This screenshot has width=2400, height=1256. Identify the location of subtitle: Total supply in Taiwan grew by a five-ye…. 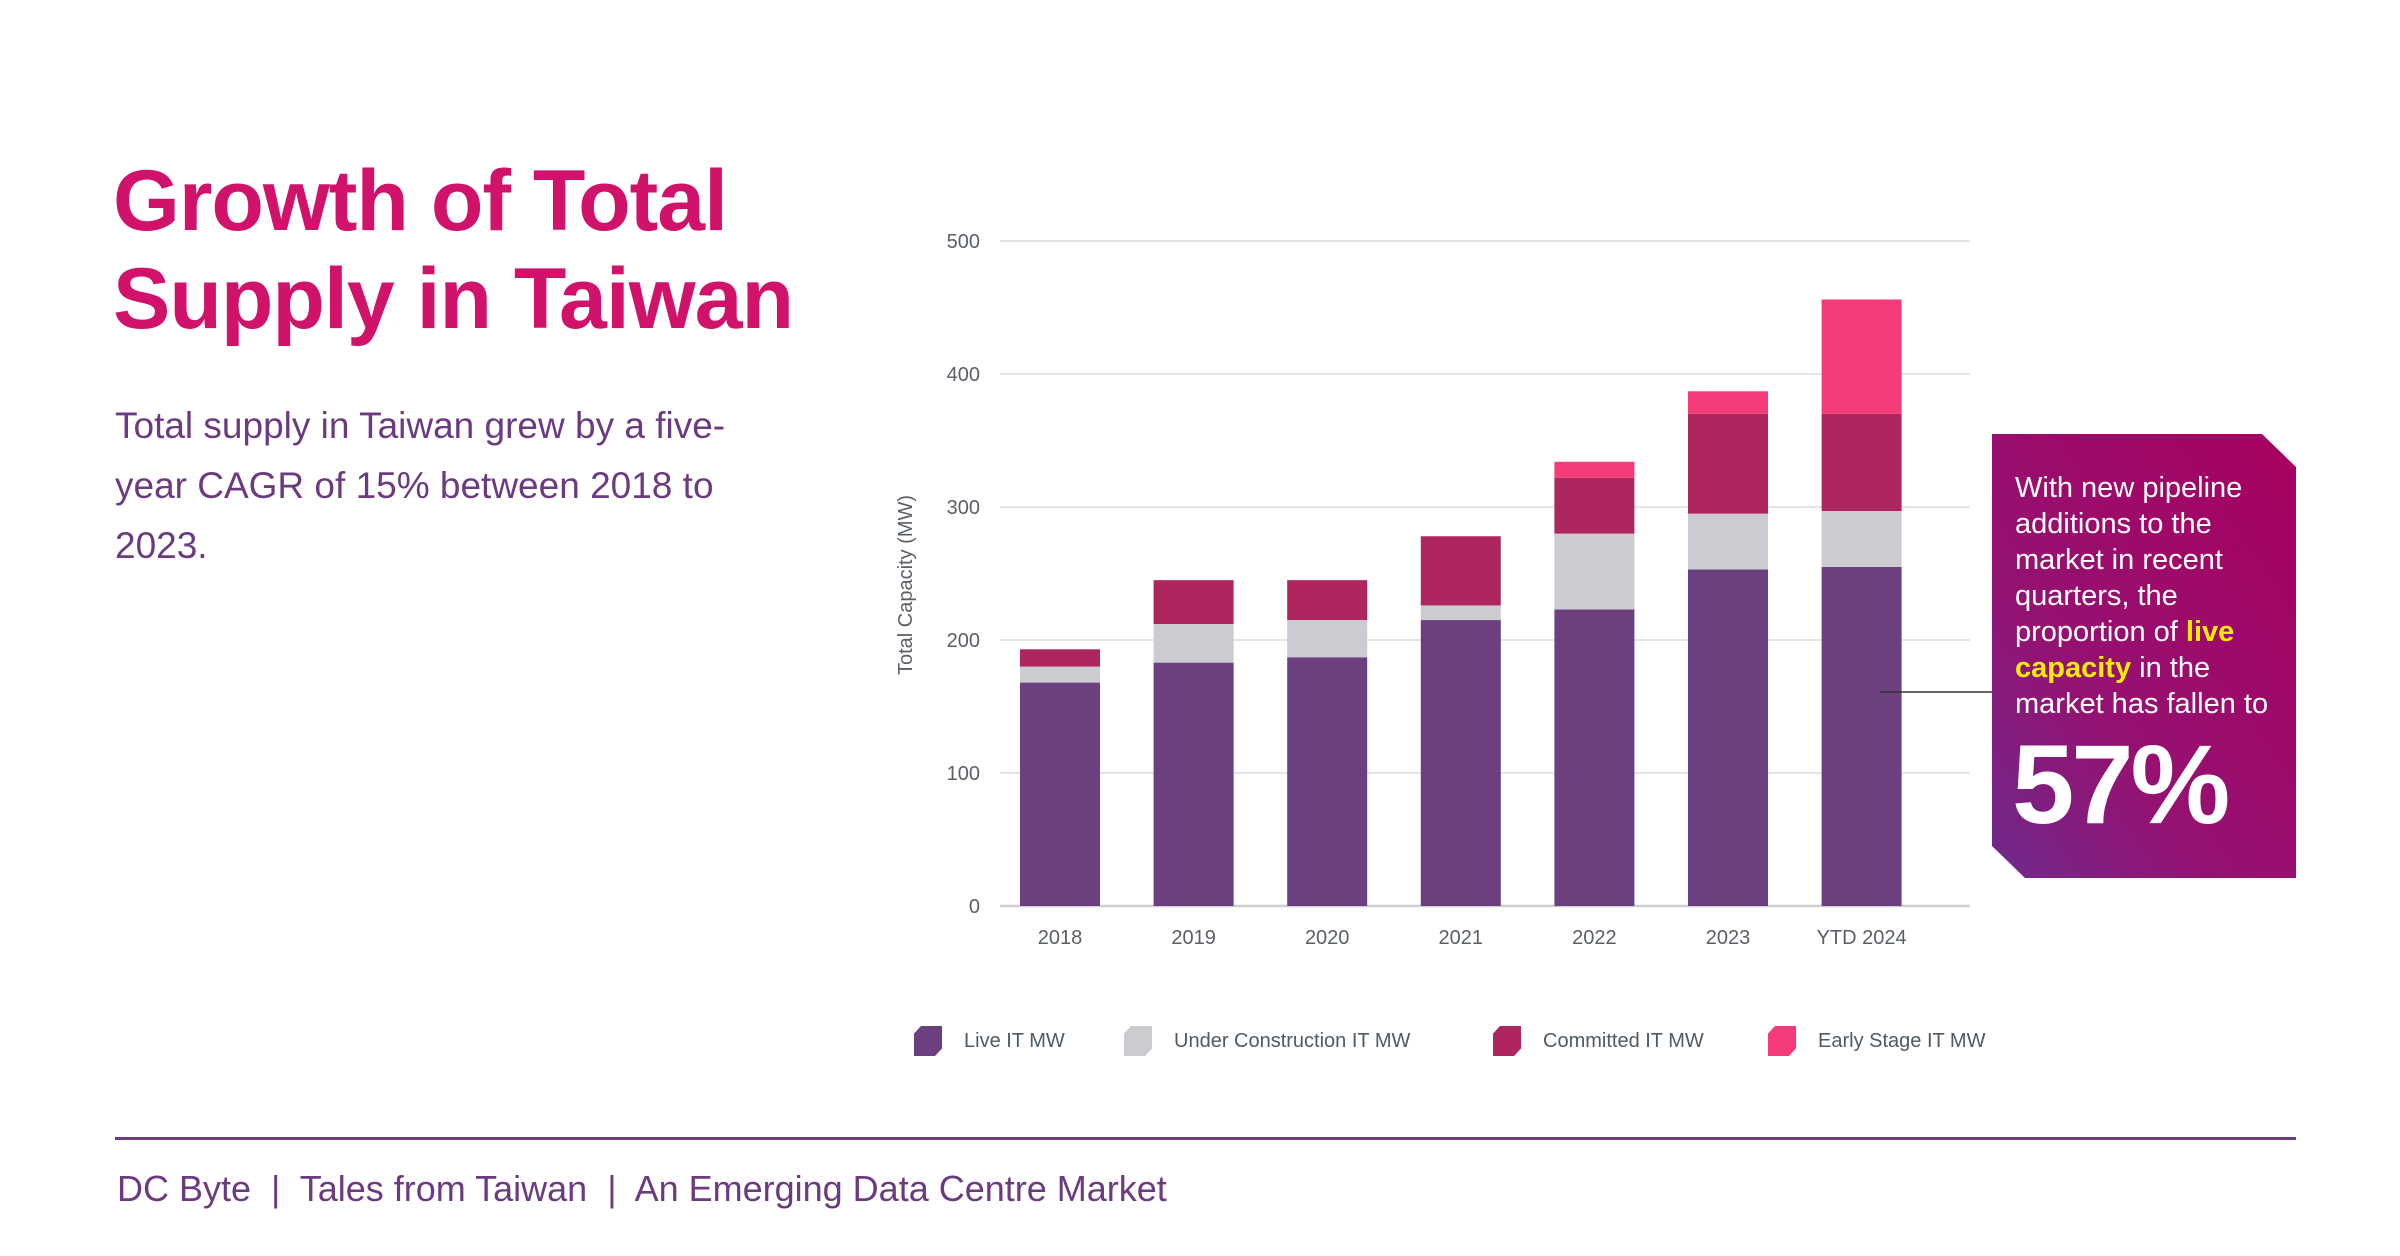
(420, 485).